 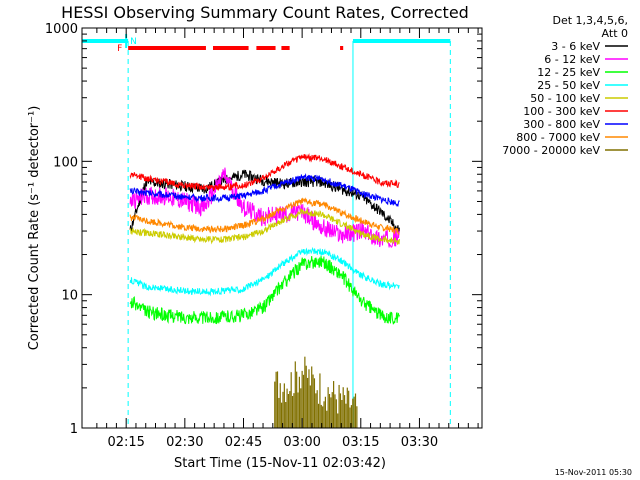 What do you see at coordinates (565, 98) in the screenshot?
I see `legend-item-label: 50 - 100 keV` at bounding box center [565, 98].